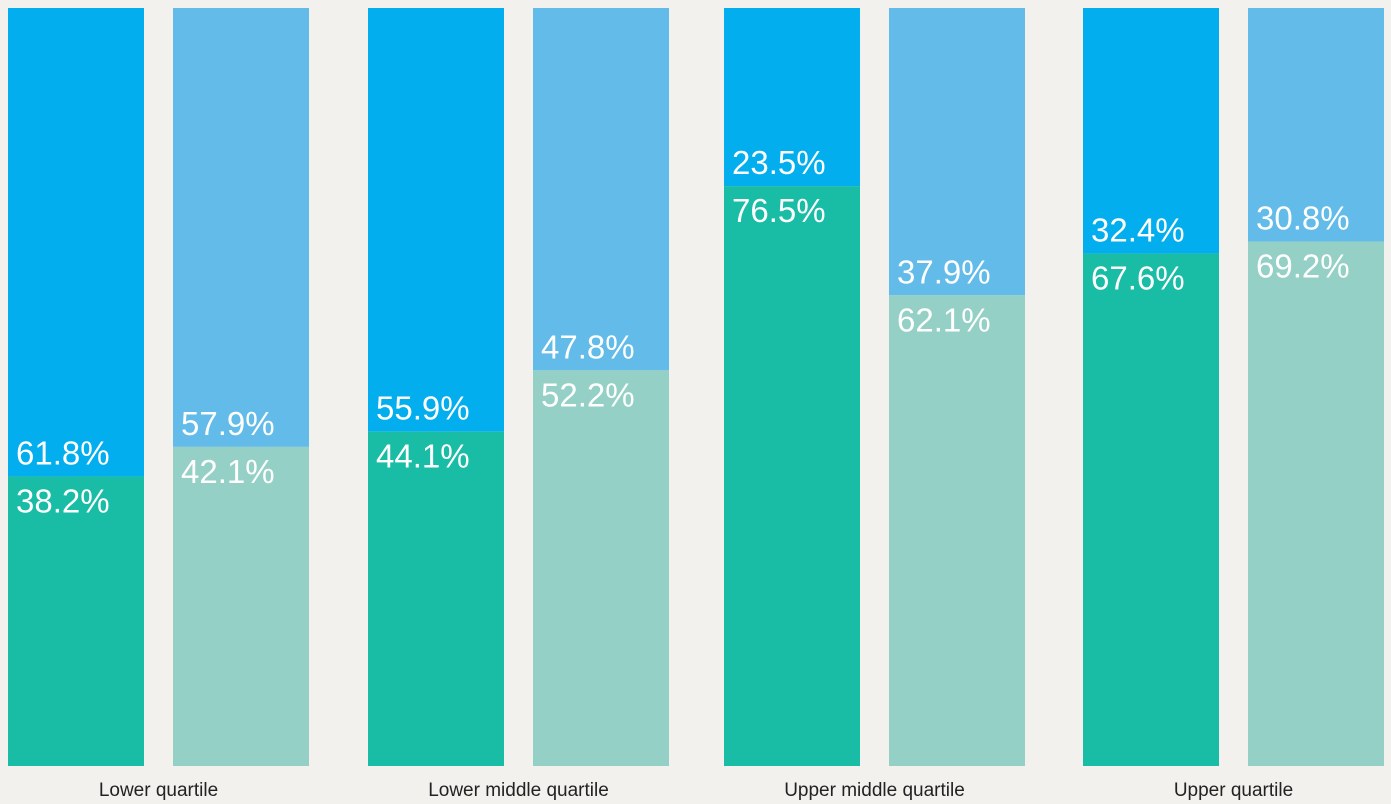 The width and height of the screenshot is (1391, 804). Describe the element at coordinates (1138, 278) in the screenshot. I see `value-label-bottom: 67.6%` at that location.